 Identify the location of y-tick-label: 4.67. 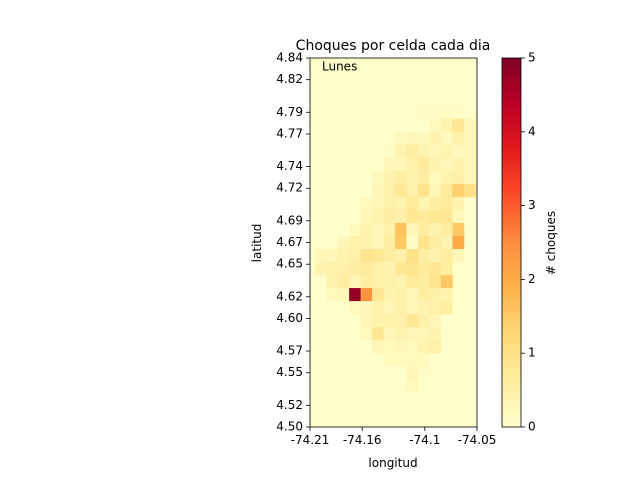
(289, 242).